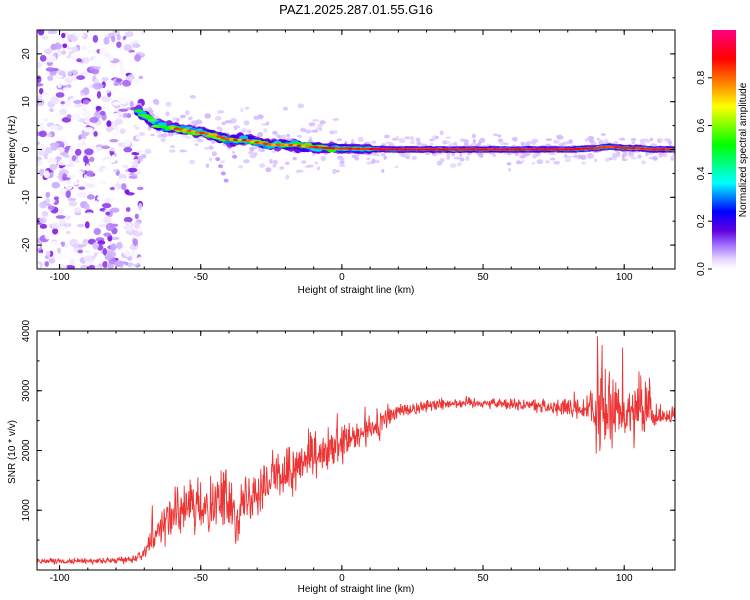 The width and height of the screenshot is (750, 600). I want to click on snr-x-label: Height of straight line (km), so click(356, 589).